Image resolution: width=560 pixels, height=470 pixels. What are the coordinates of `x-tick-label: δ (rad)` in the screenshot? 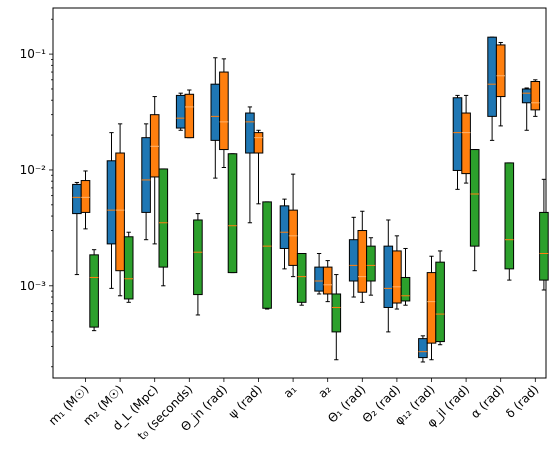 It's located at (522, 401).